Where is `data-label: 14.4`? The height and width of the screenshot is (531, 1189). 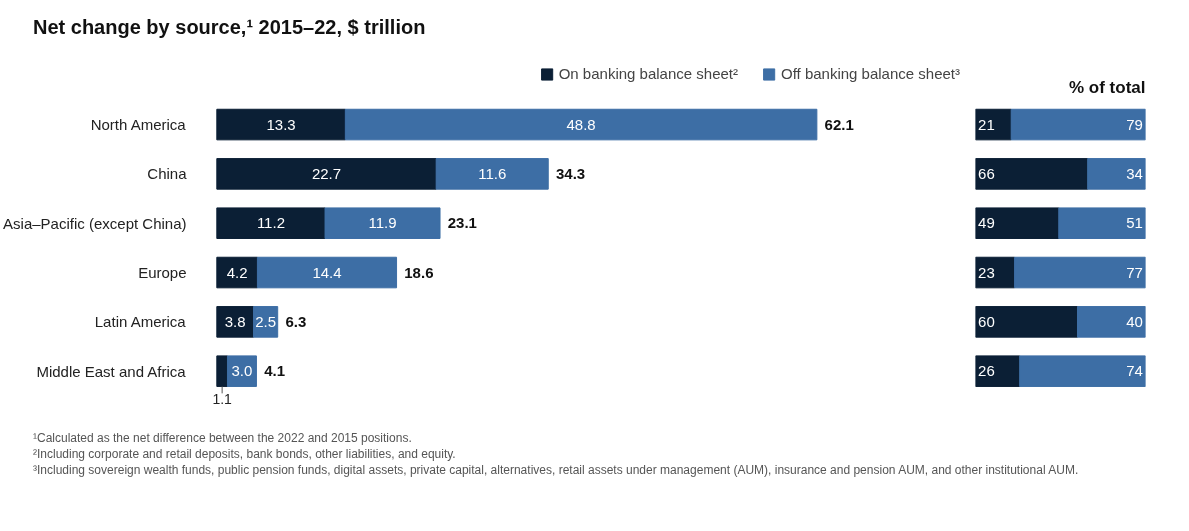 data-label: 14.4 is located at coordinates (327, 272).